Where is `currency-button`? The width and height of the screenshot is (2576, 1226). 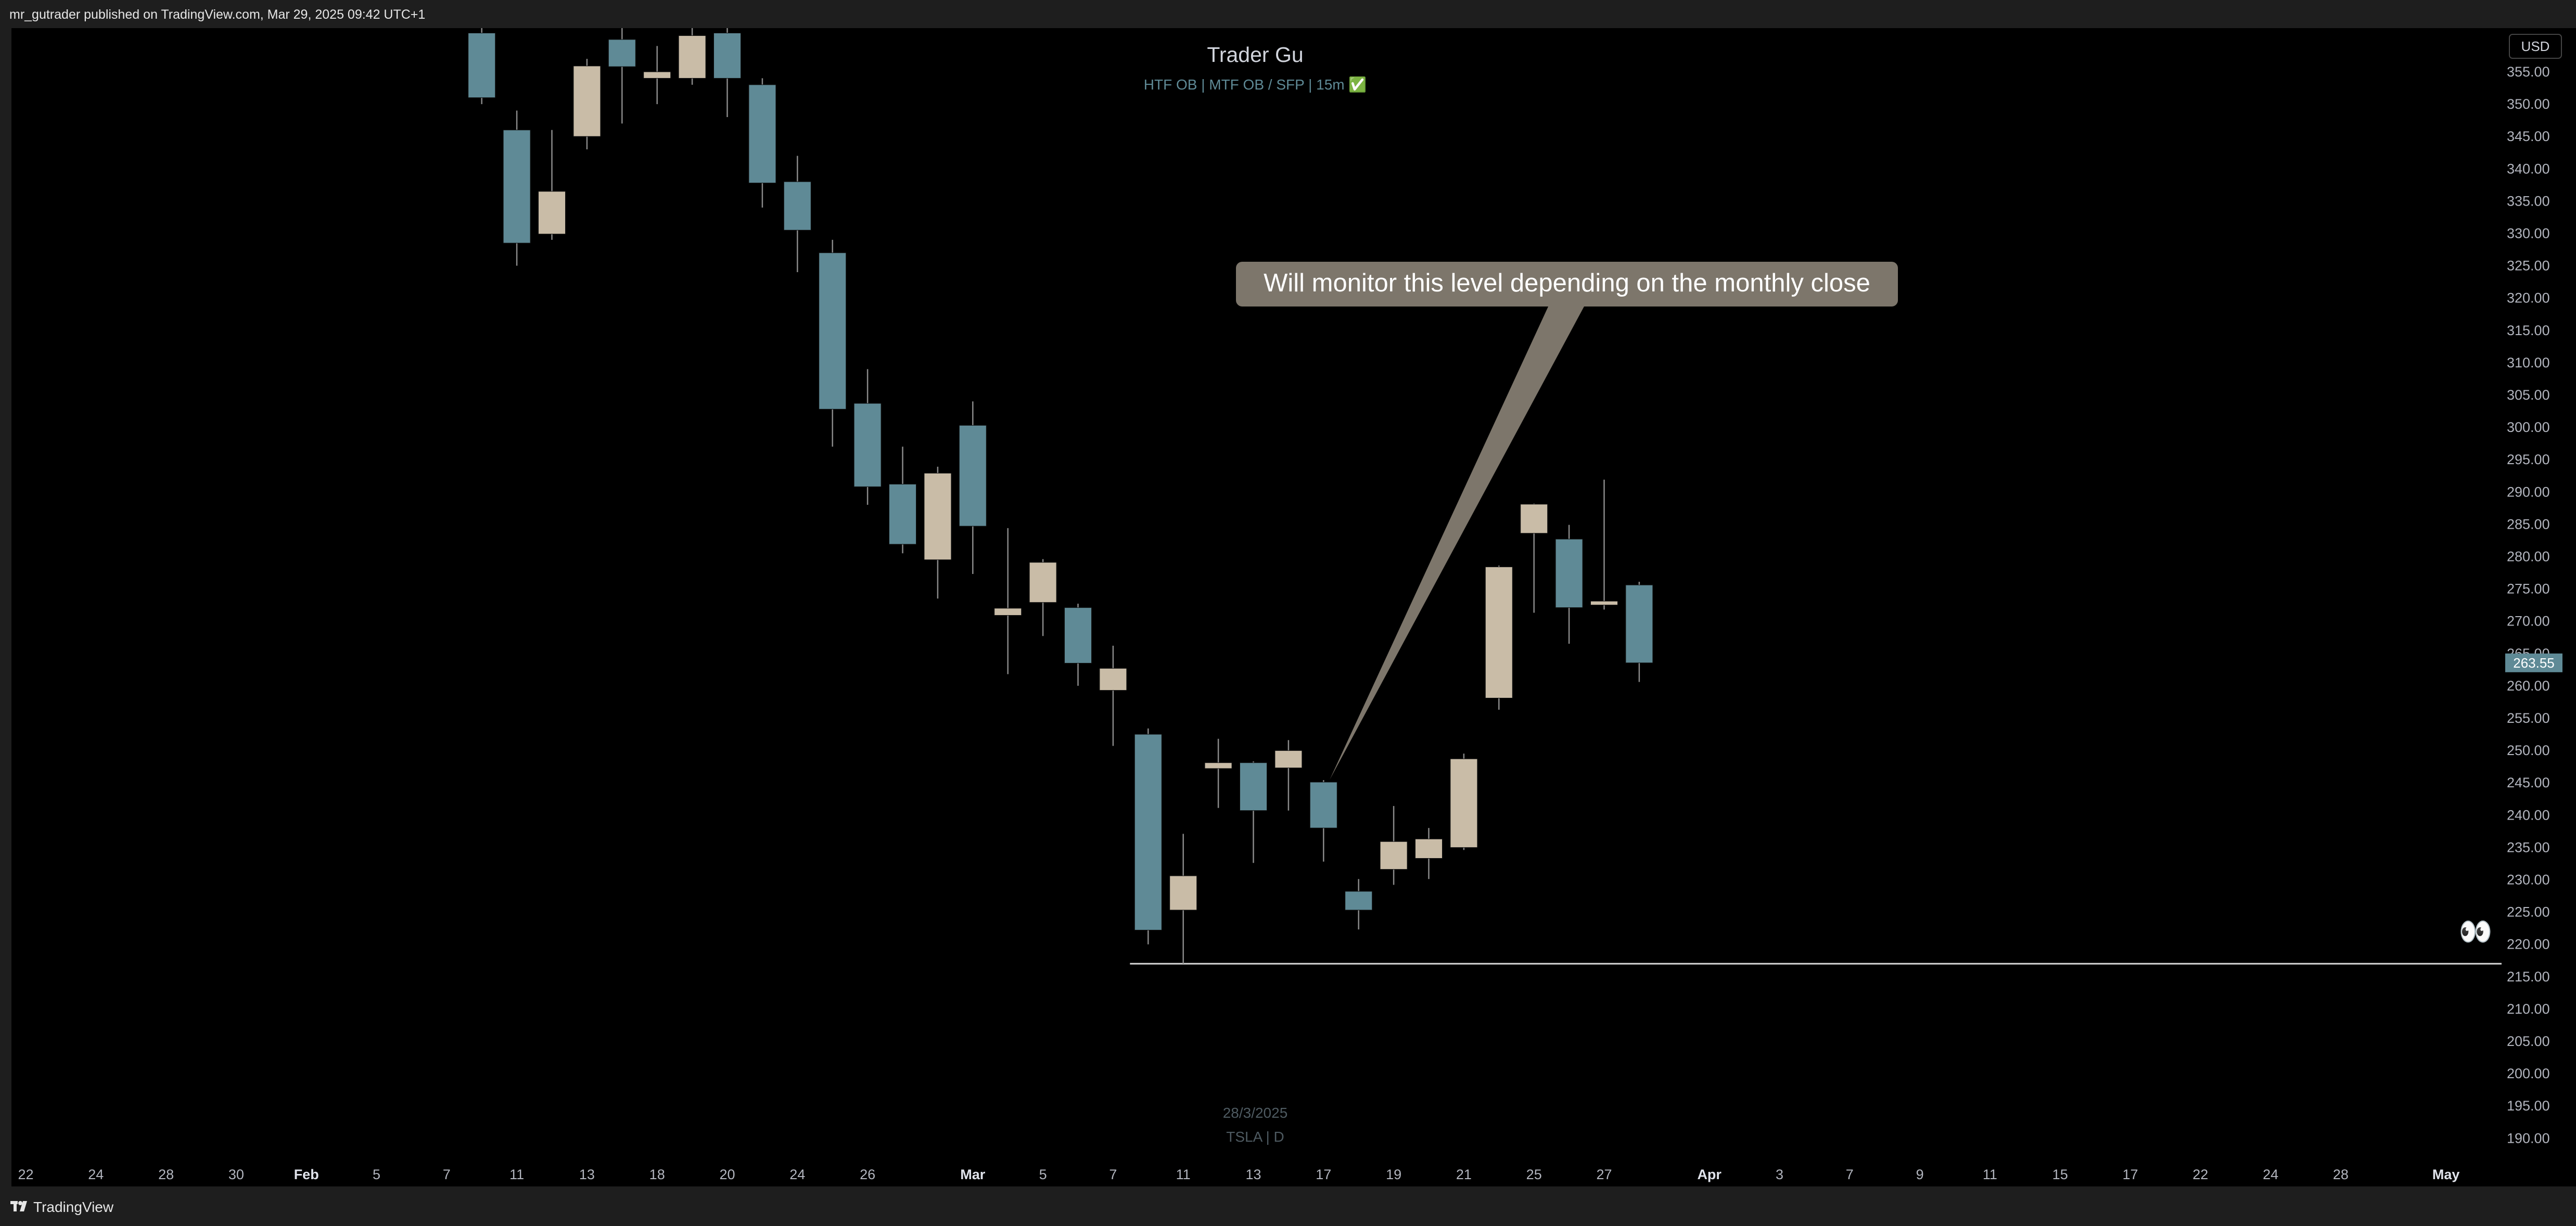
currency-button is located at coordinates (2535, 46).